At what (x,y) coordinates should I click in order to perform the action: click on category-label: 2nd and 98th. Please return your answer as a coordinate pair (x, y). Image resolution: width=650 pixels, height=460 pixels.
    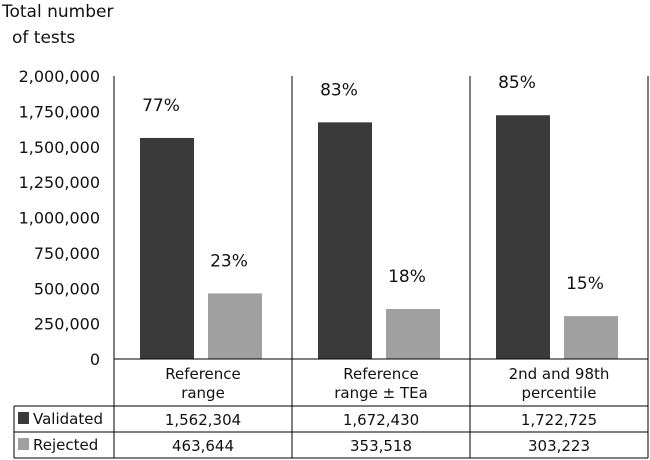
    Looking at the image, I should click on (559, 374).